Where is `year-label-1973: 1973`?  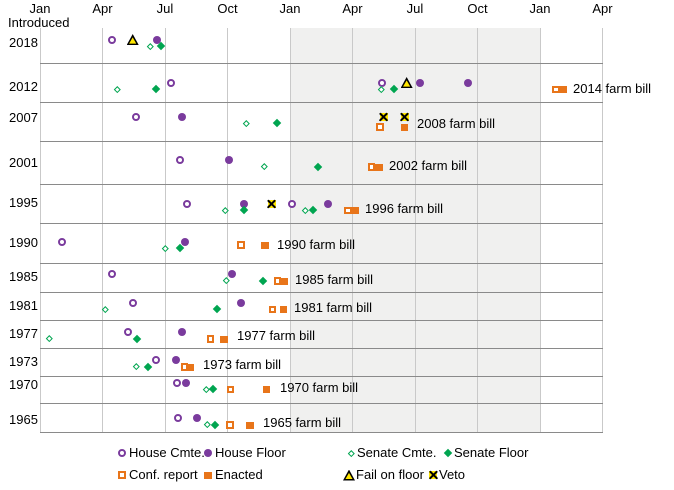 year-label-1973: 1973 is located at coordinates (23, 361).